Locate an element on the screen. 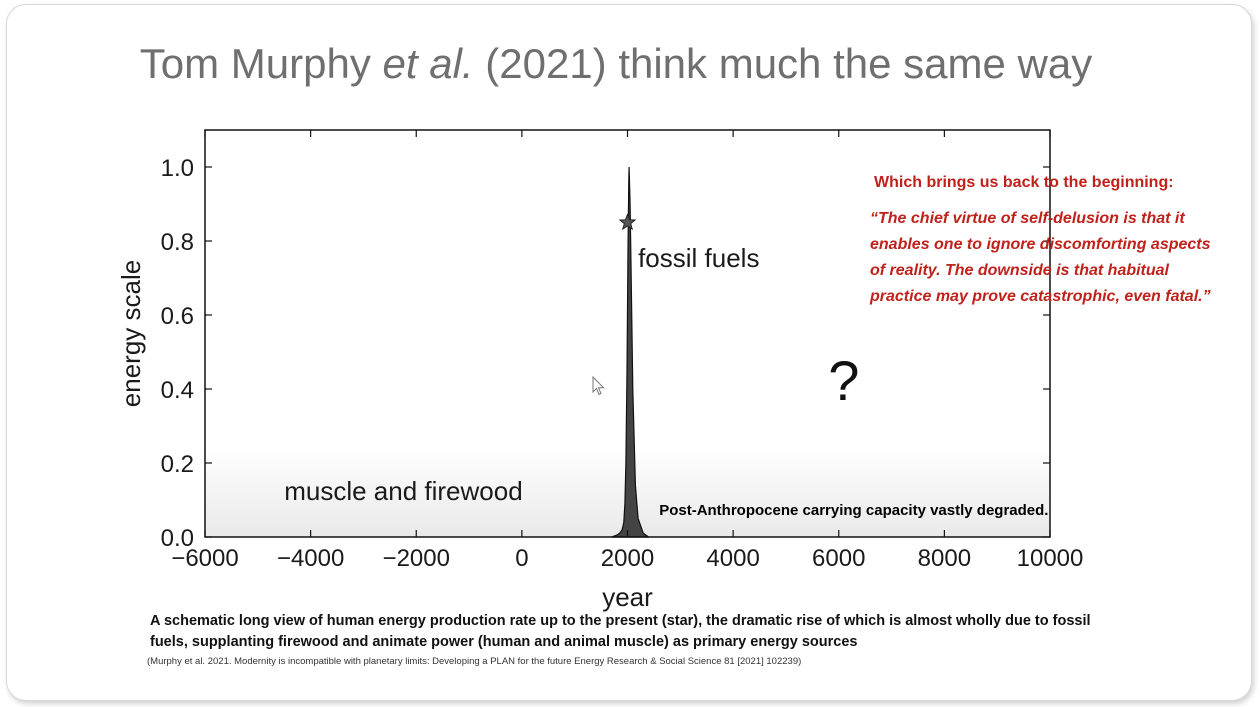  y-tick-label-4: 0.8 is located at coordinates (177, 242).